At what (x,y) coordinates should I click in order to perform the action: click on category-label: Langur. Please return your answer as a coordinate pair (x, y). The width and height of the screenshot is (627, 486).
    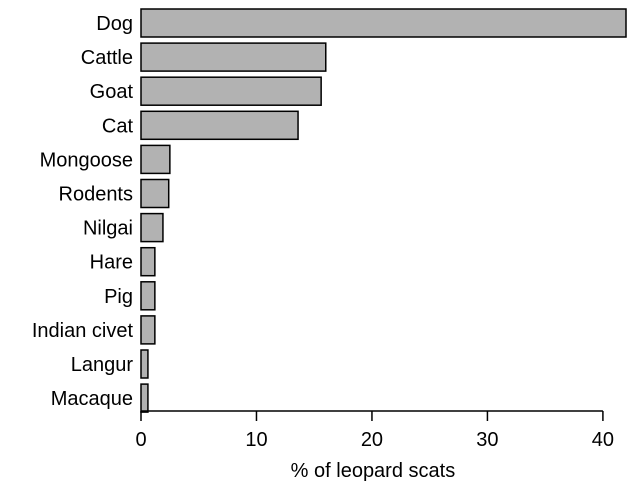
    Looking at the image, I should click on (102, 365).